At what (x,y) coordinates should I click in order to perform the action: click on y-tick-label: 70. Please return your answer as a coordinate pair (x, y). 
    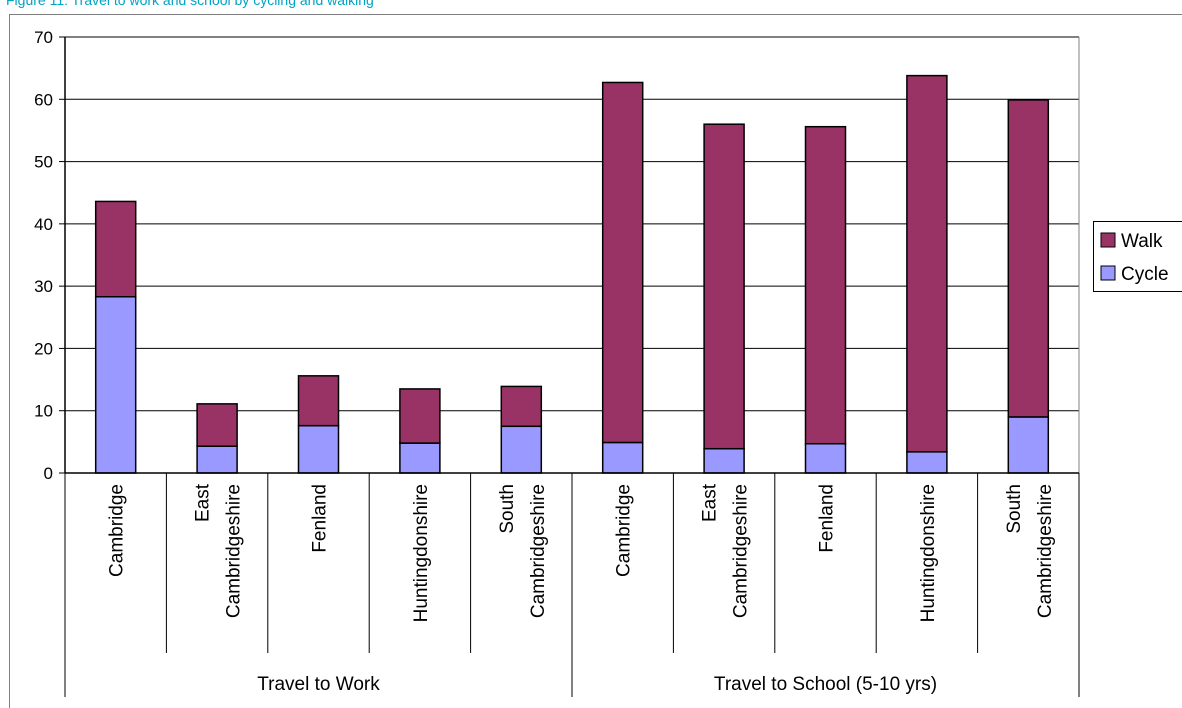
    Looking at the image, I should click on (43, 37).